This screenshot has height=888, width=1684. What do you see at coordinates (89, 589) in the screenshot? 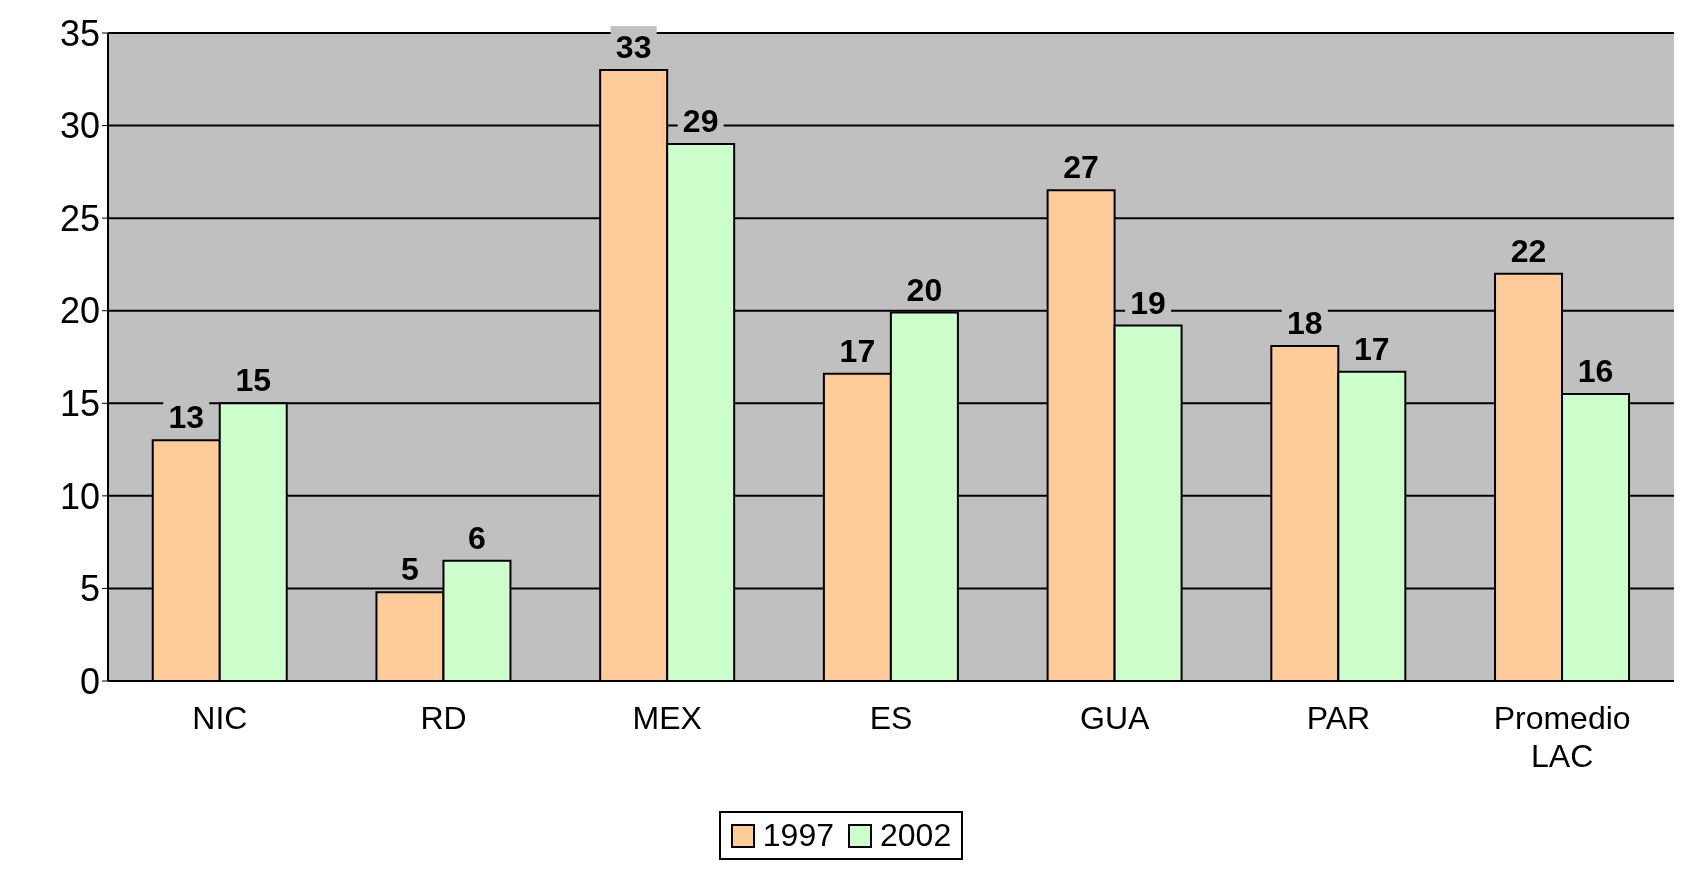
I see `y-tick-label: 5` at bounding box center [89, 589].